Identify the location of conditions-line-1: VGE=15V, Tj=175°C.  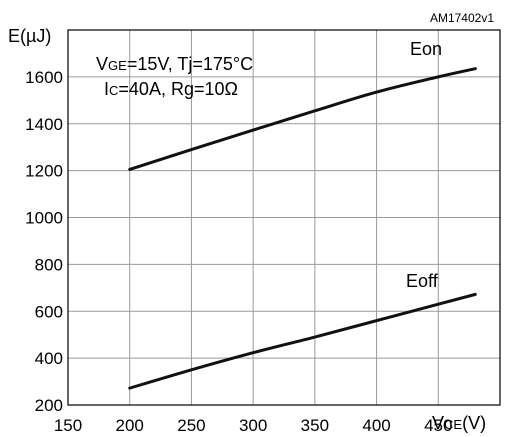
(174, 64).